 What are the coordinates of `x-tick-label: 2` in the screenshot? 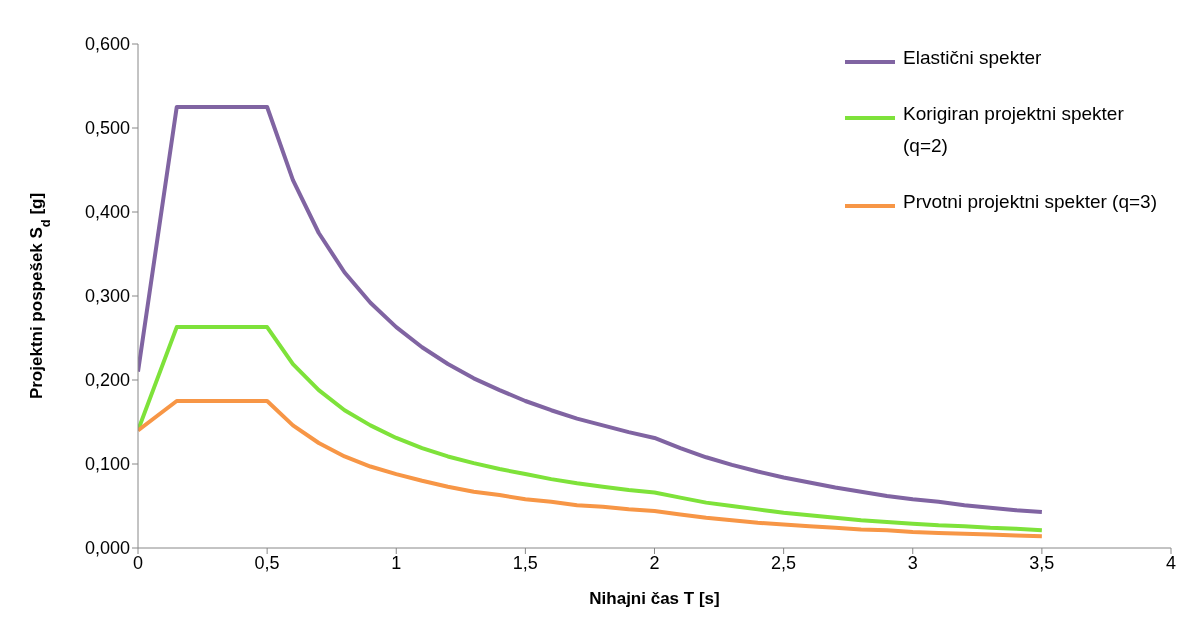 It's located at (654, 562).